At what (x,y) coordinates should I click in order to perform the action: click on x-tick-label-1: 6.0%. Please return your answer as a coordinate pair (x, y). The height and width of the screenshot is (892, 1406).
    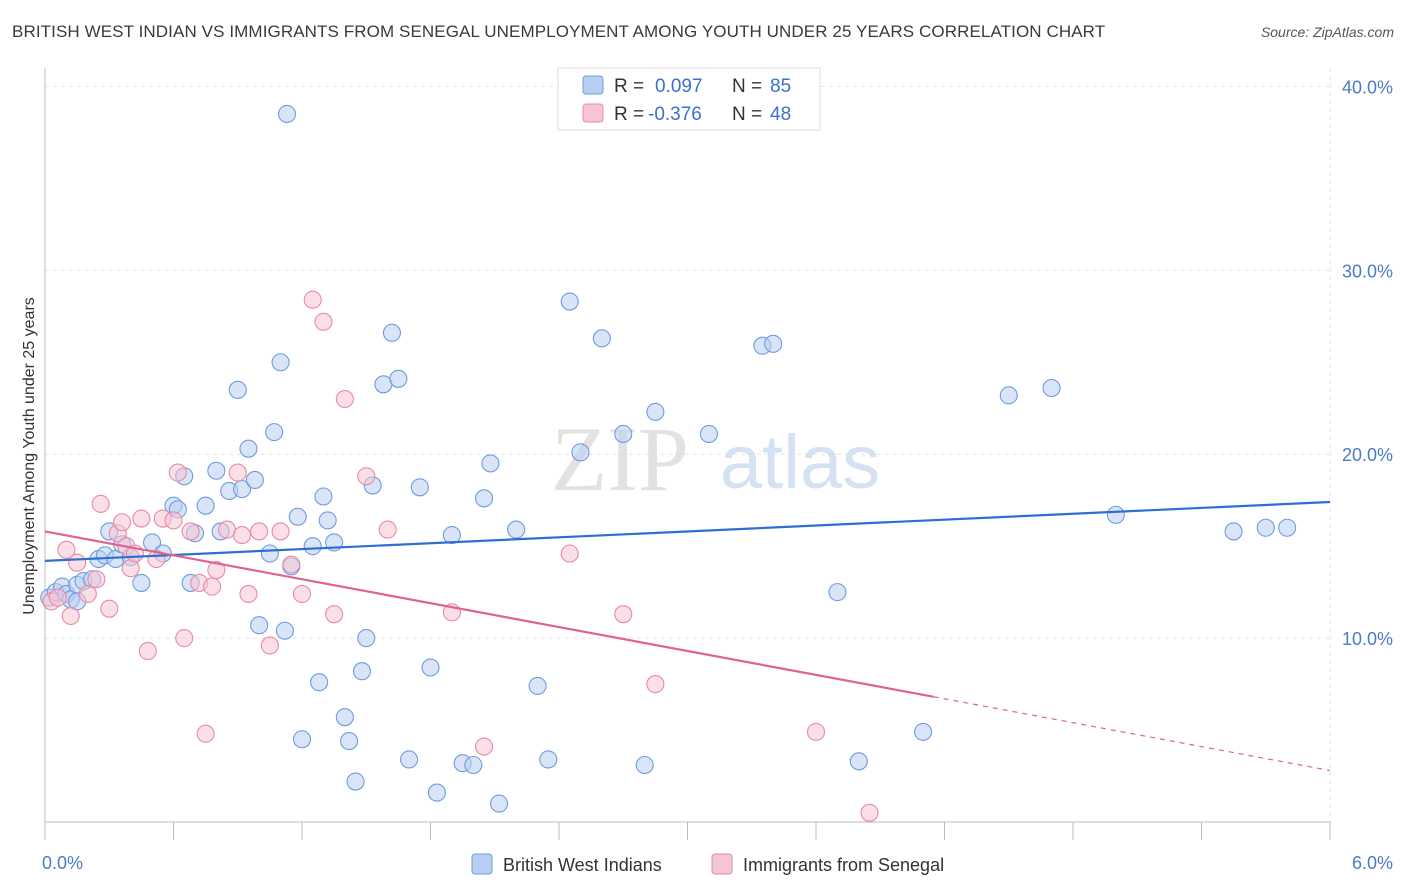
    Looking at the image, I should click on (1372, 863).